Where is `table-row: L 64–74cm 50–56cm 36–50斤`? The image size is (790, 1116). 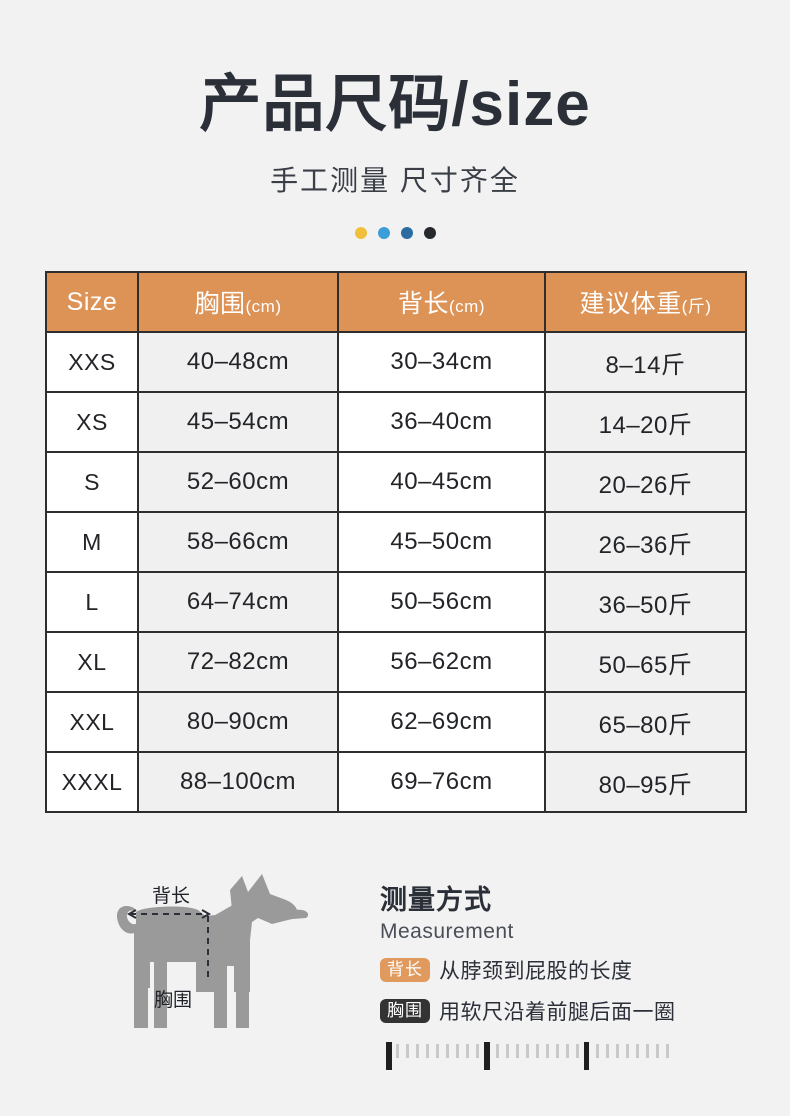 table-row: L 64–74cm 50–56cm 36–50斤 is located at coordinates (396, 602).